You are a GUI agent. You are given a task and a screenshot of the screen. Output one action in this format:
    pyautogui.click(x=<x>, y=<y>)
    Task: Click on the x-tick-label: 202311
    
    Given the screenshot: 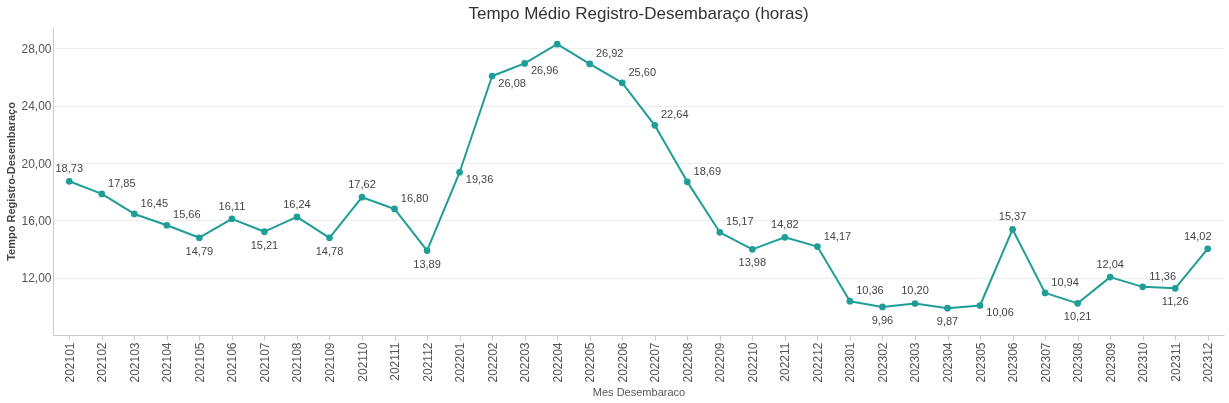 What is the action you would take?
    pyautogui.click(x=1175, y=362)
    